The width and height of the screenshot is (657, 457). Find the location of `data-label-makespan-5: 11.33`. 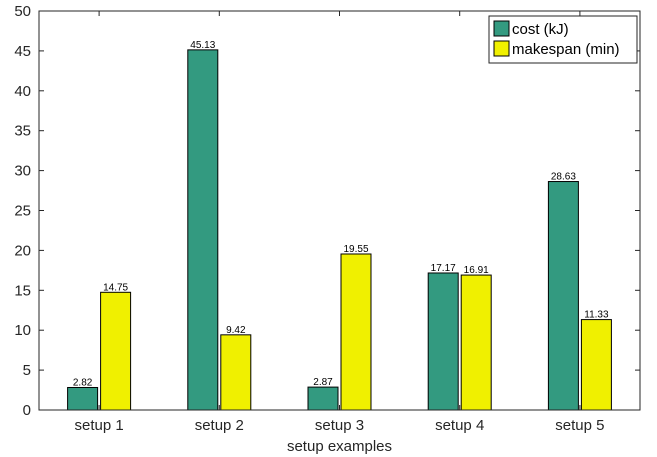

data-label-makespan-5: 11.33 is located at coordinates (596, 315).